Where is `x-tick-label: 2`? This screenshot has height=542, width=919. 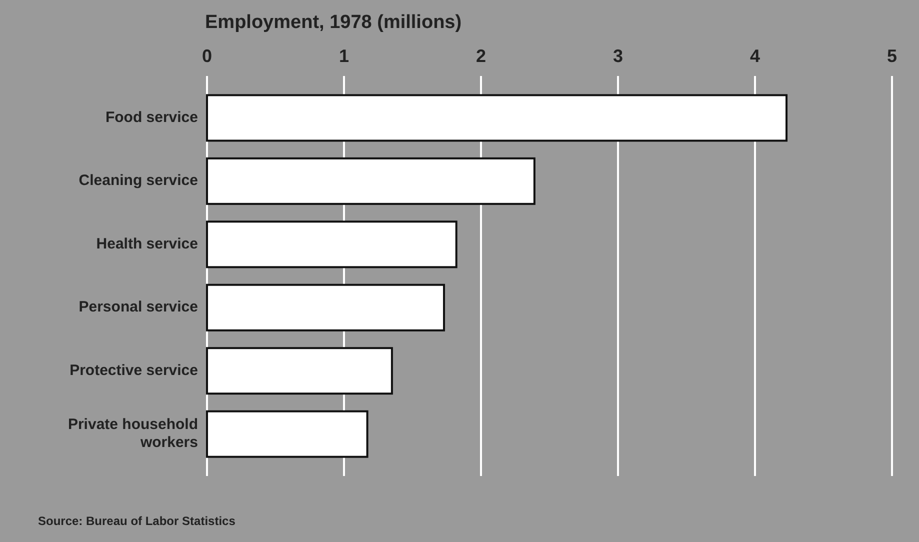 x-tick-label: 2 is located at coordinates (481, 56).